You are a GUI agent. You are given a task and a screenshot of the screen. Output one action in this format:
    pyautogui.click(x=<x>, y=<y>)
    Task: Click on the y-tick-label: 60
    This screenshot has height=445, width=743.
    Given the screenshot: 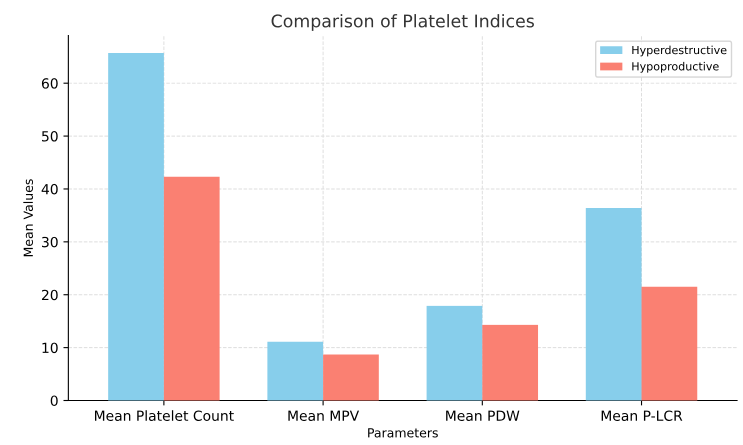 What is the action you would take?
    pyautogui.click(x=50, y=83)
    